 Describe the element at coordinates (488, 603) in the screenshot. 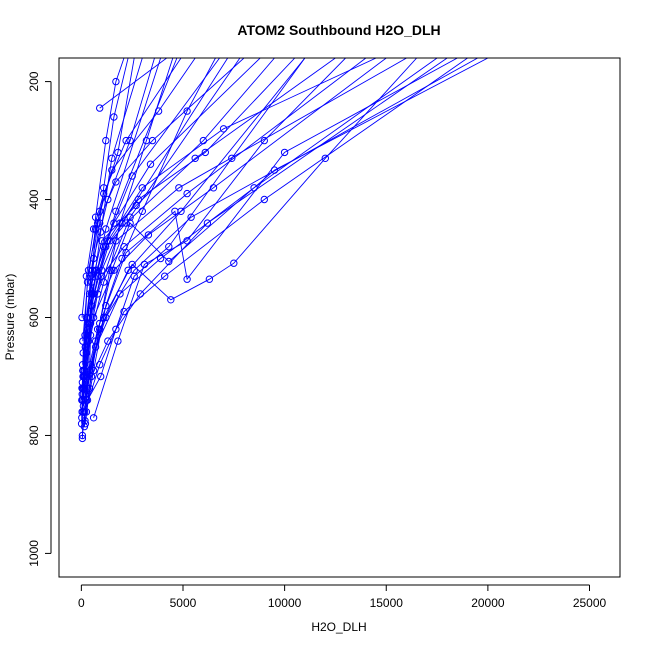

I see `x-tick-label: 20000` at that location.